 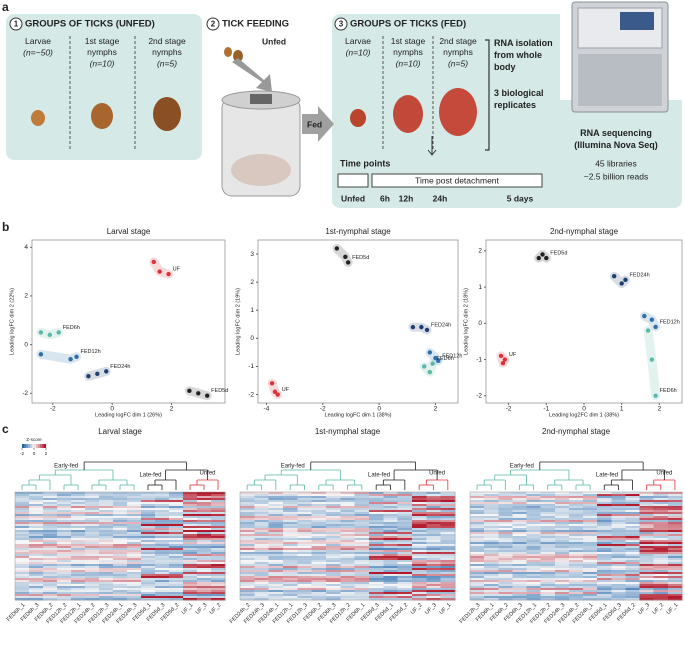 I want to click on y-tick-label: 0, so click(x=252, y=338).